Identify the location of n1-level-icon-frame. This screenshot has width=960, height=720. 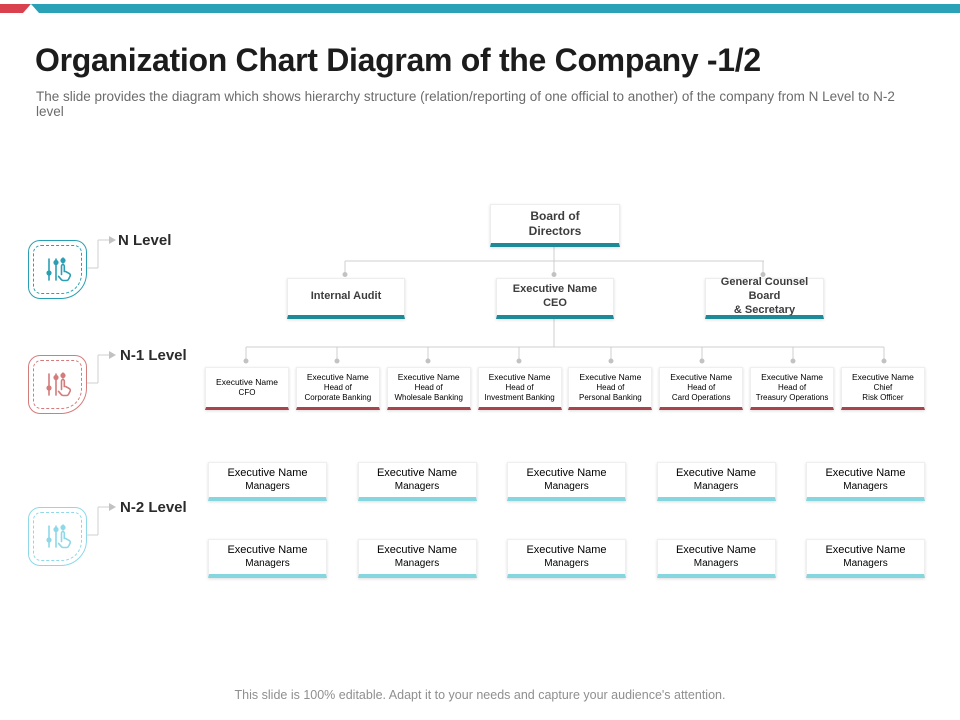
(57, 384).